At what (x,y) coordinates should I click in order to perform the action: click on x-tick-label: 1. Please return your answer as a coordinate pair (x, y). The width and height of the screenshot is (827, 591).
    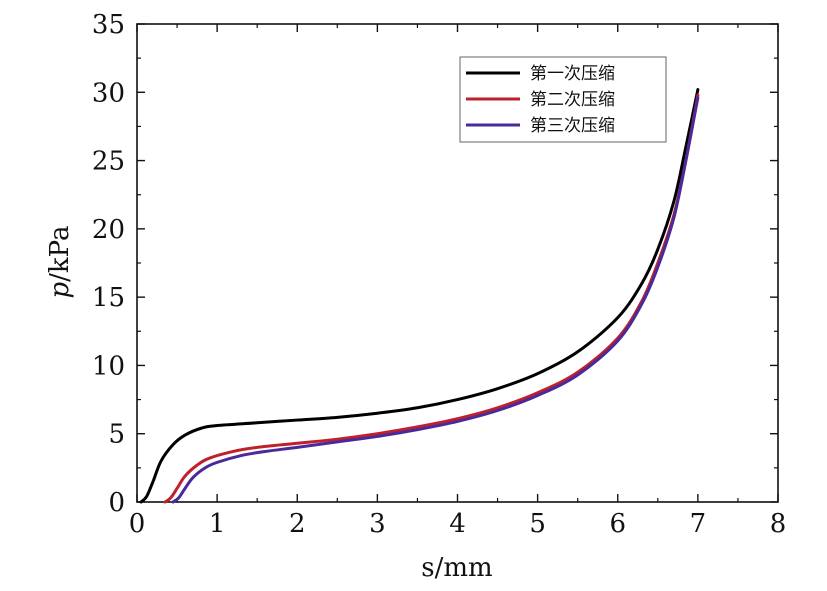
    Looking at the image, I should click on (217, 524).